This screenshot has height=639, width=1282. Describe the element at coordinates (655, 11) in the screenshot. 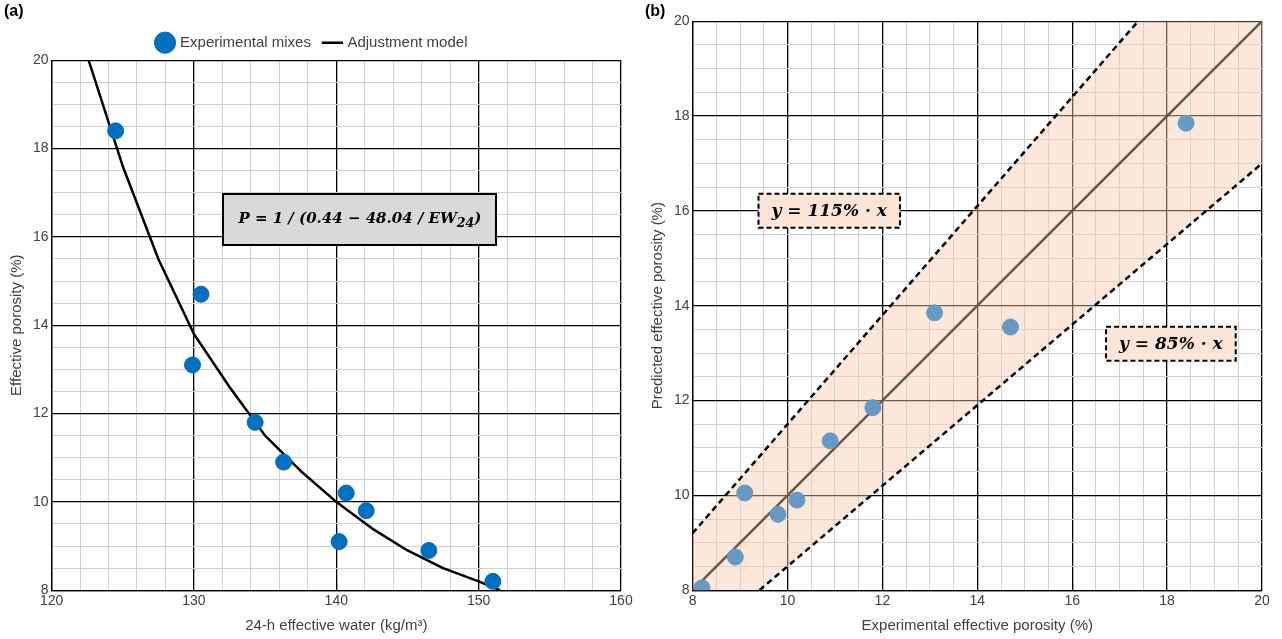

I see `chart-title: (b)` at that location.